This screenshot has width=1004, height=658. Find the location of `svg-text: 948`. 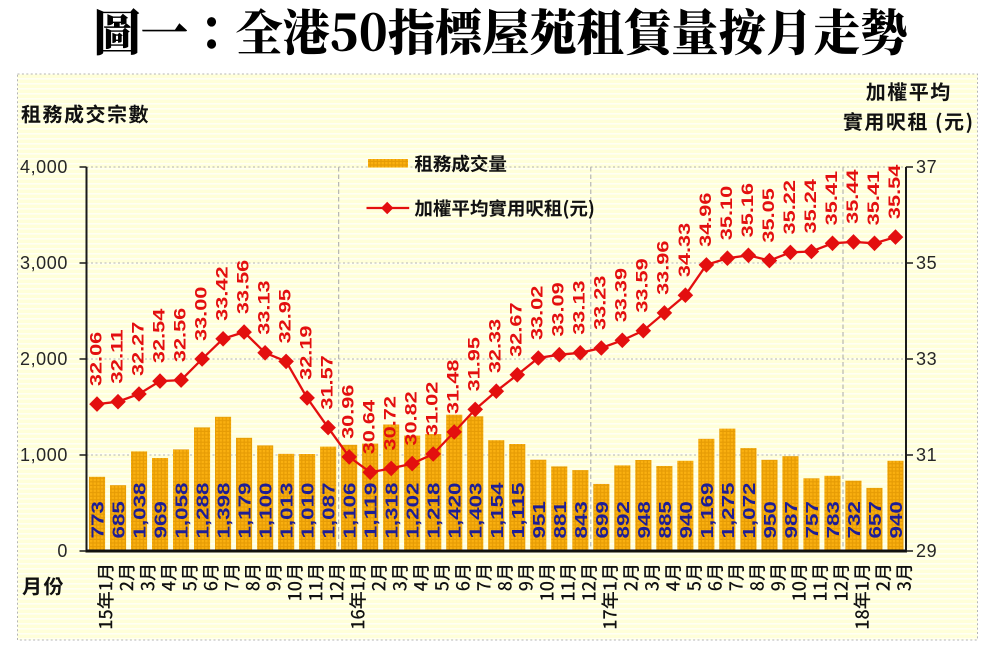

svg-text: 948 is located at coordinates (644, 520).